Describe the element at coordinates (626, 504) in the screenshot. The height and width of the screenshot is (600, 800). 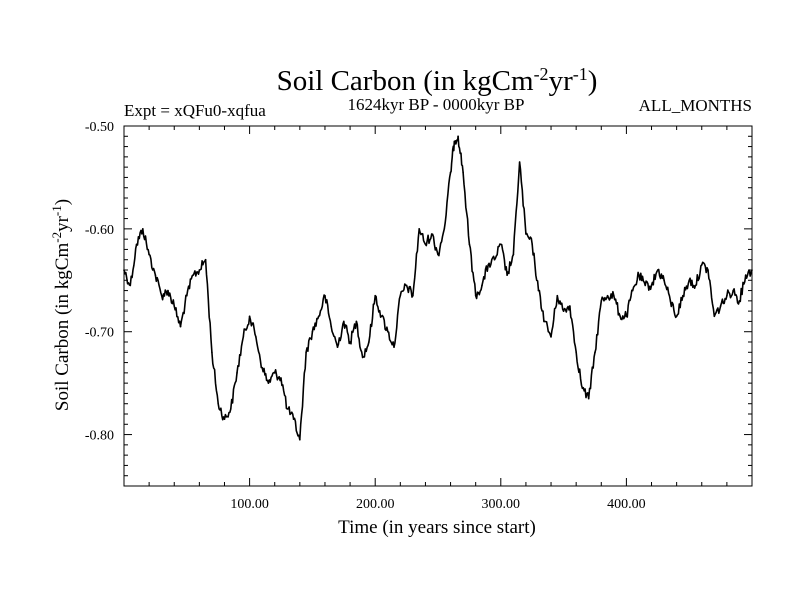
I see `x-tick-label: 400.00` at that location.